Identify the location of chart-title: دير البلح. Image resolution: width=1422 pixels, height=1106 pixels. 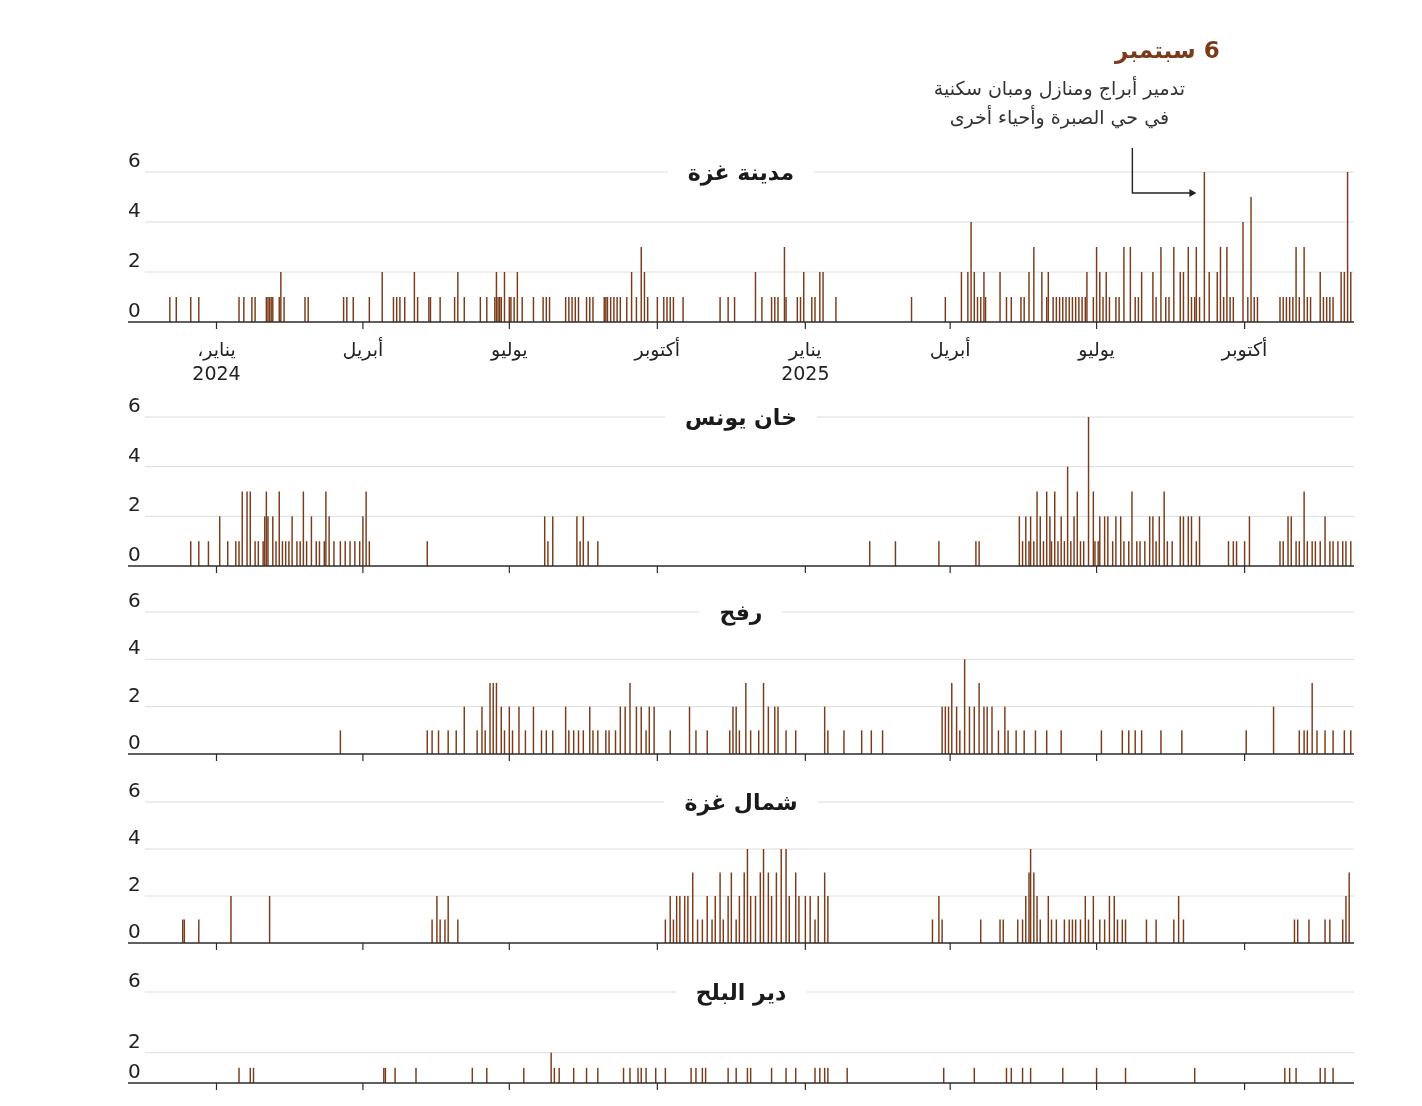
(741, 993).